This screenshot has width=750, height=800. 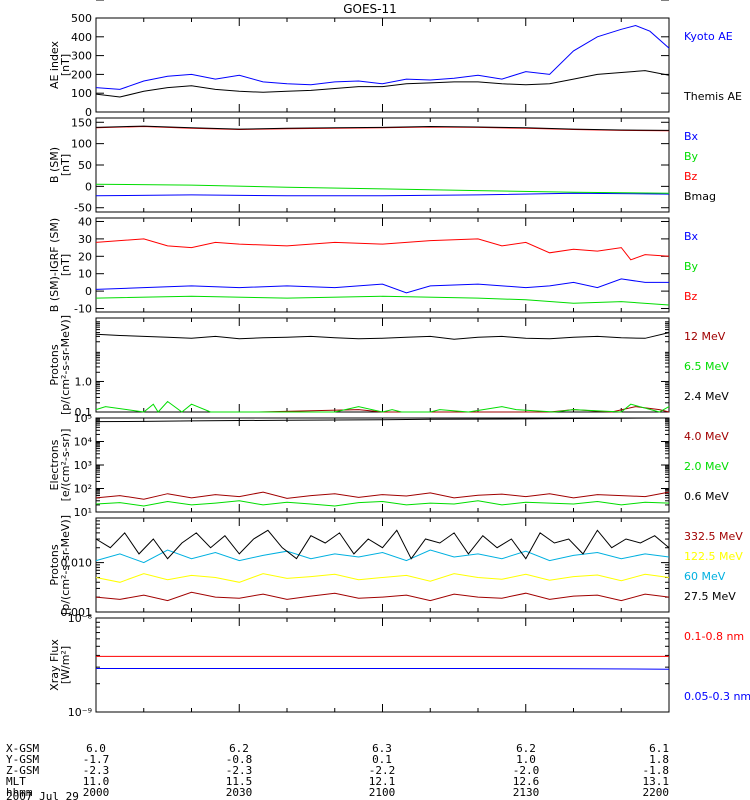 What do you see at coordinates (77, 563) in the screenshot?
I see `y-tick-label: 0.010` at bounding box center [77, 563].